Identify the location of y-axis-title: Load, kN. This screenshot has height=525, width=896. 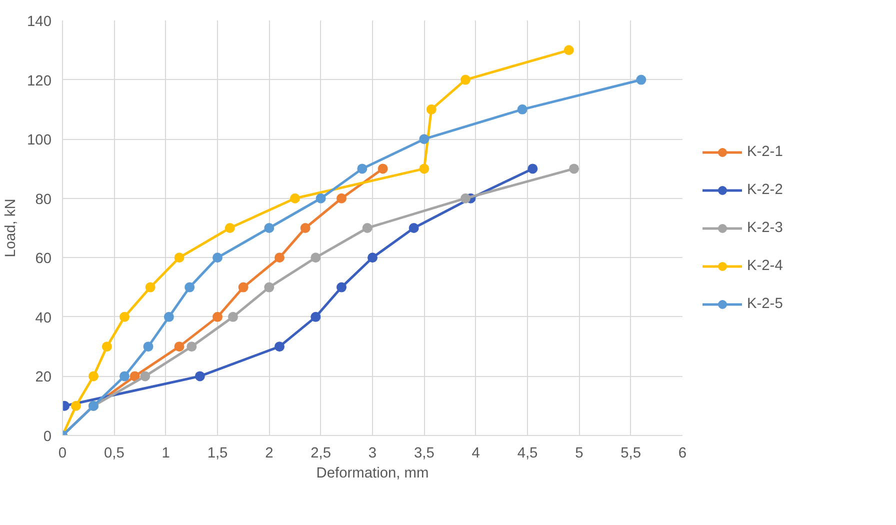
(11, 228).